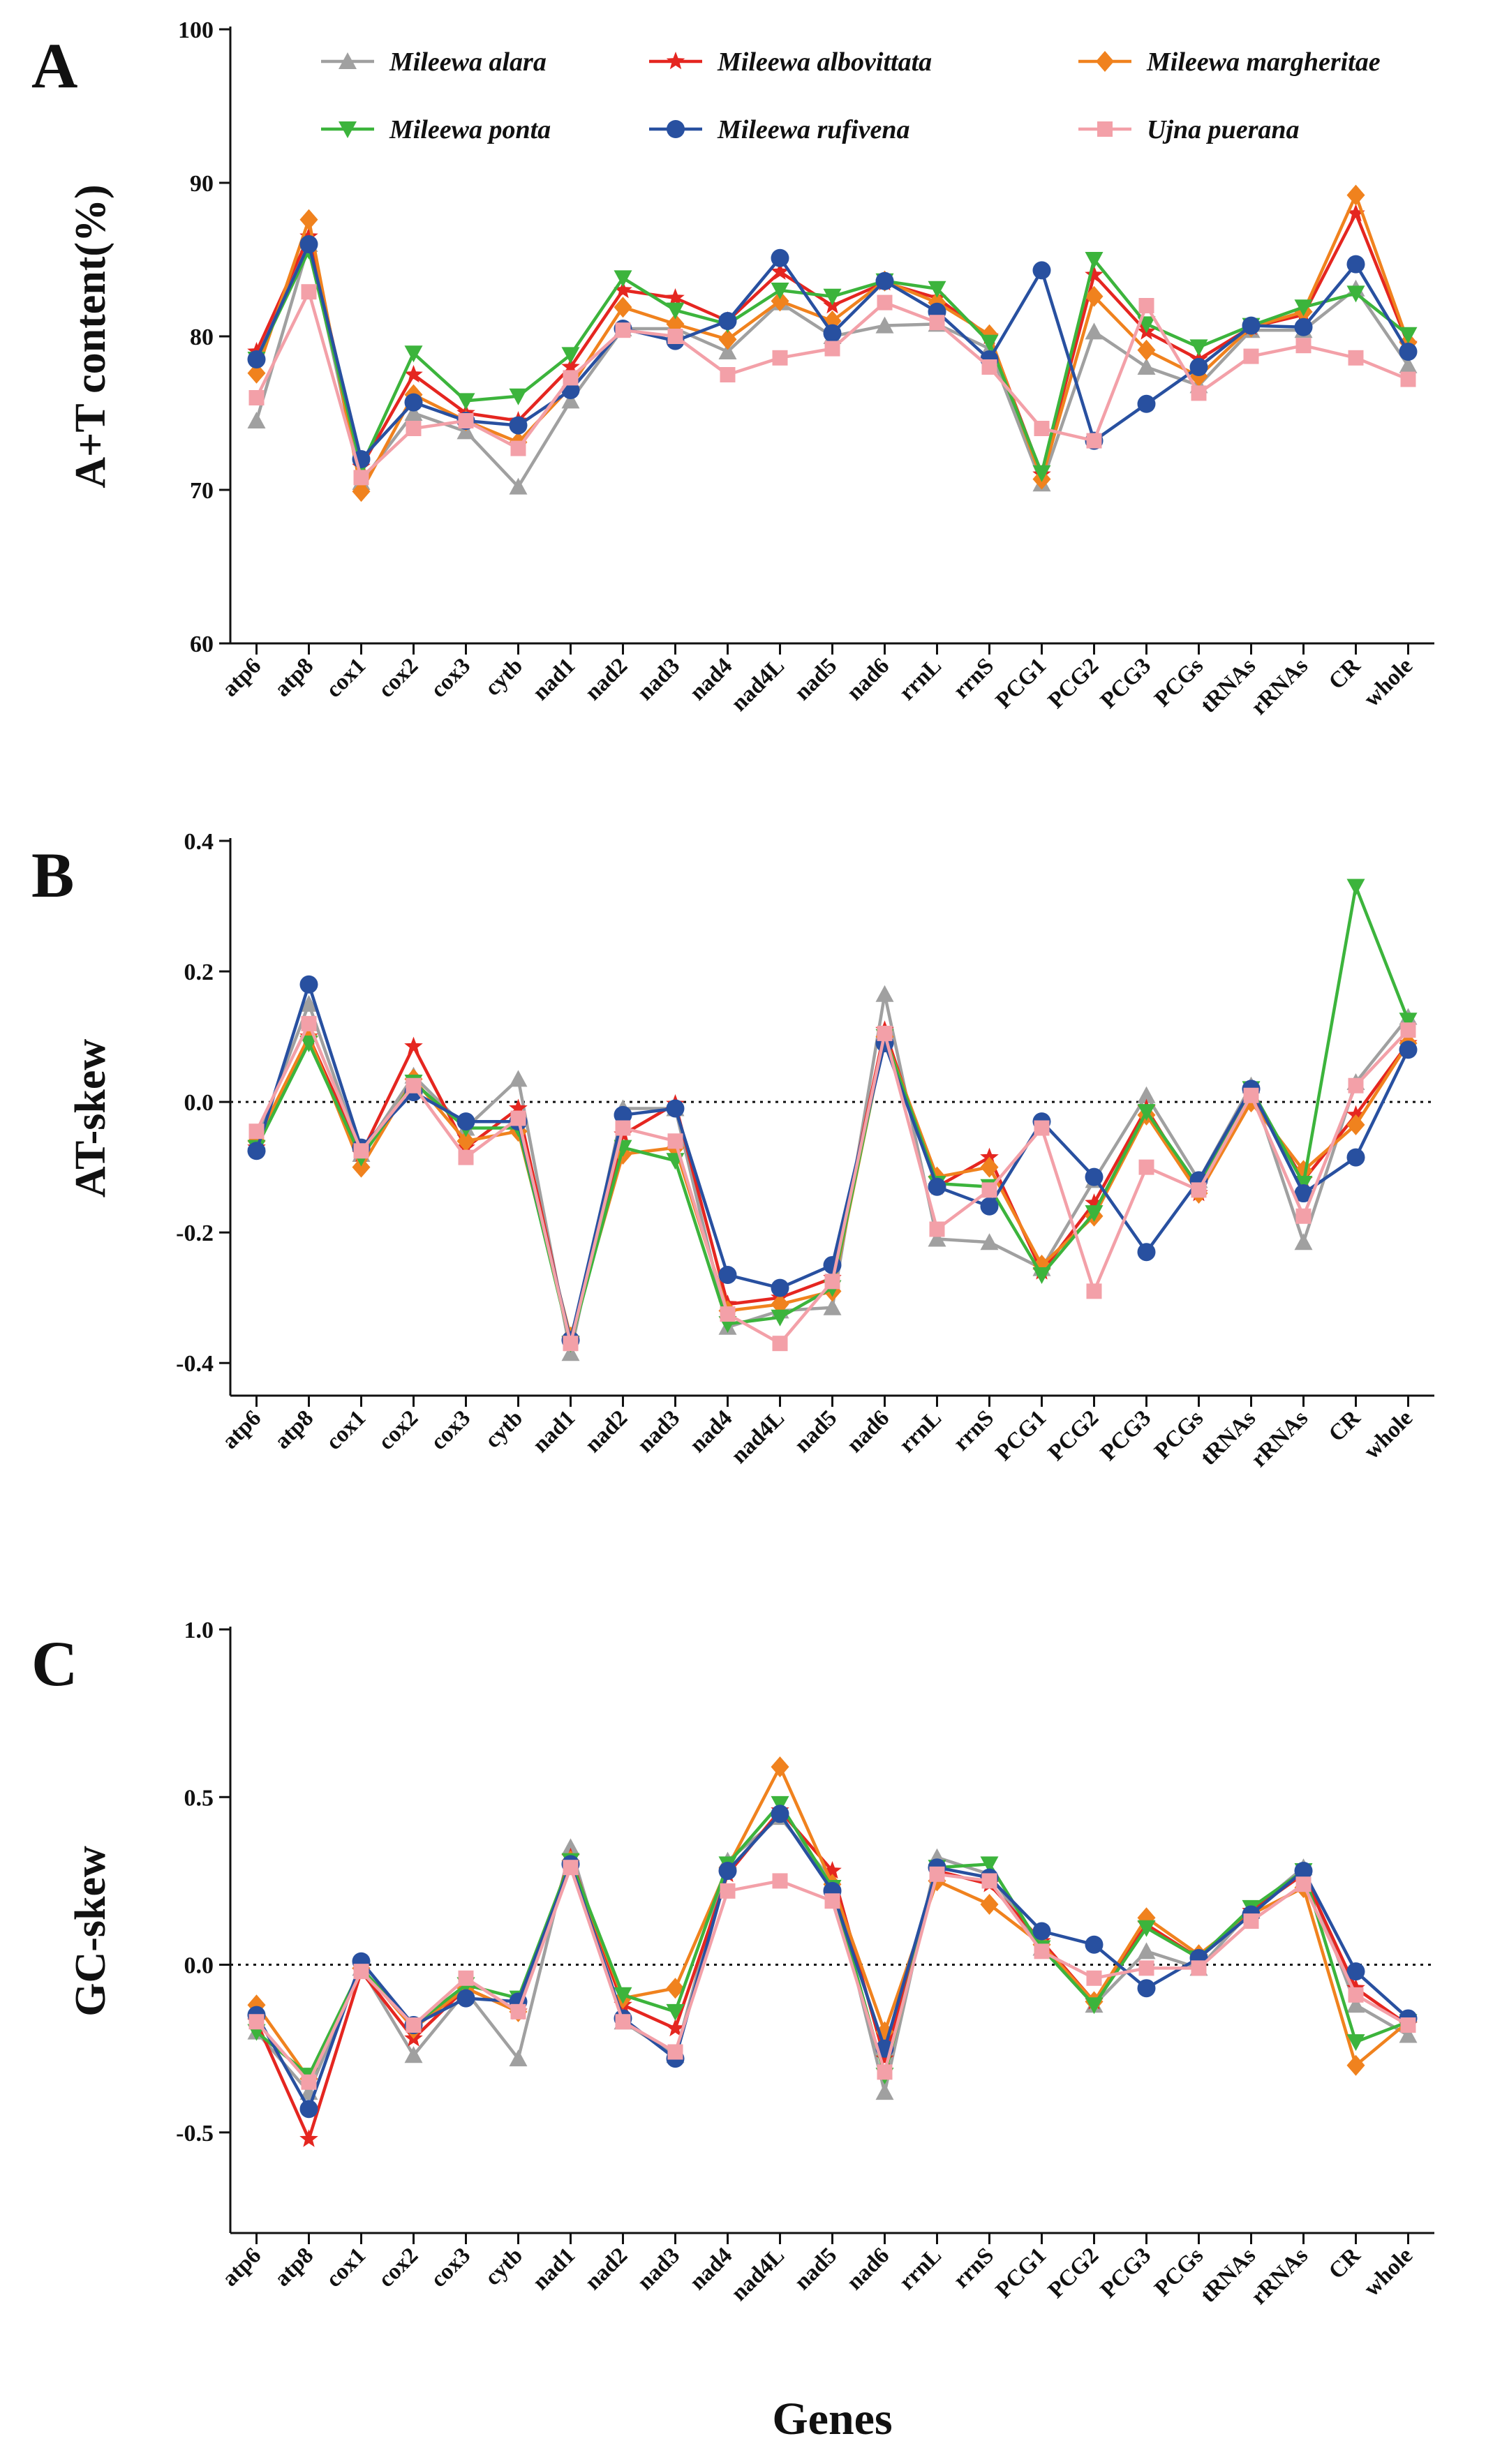  I want to click on series-mileewa-ponta, so click(832, 1940).